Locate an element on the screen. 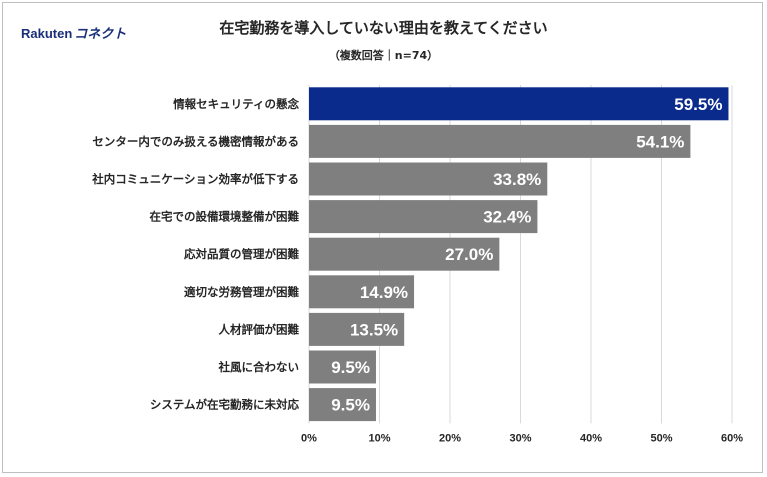 The height and width of the screenshot is (477, 767). x-tick-label: 50% is located at coordinates (661, 438).